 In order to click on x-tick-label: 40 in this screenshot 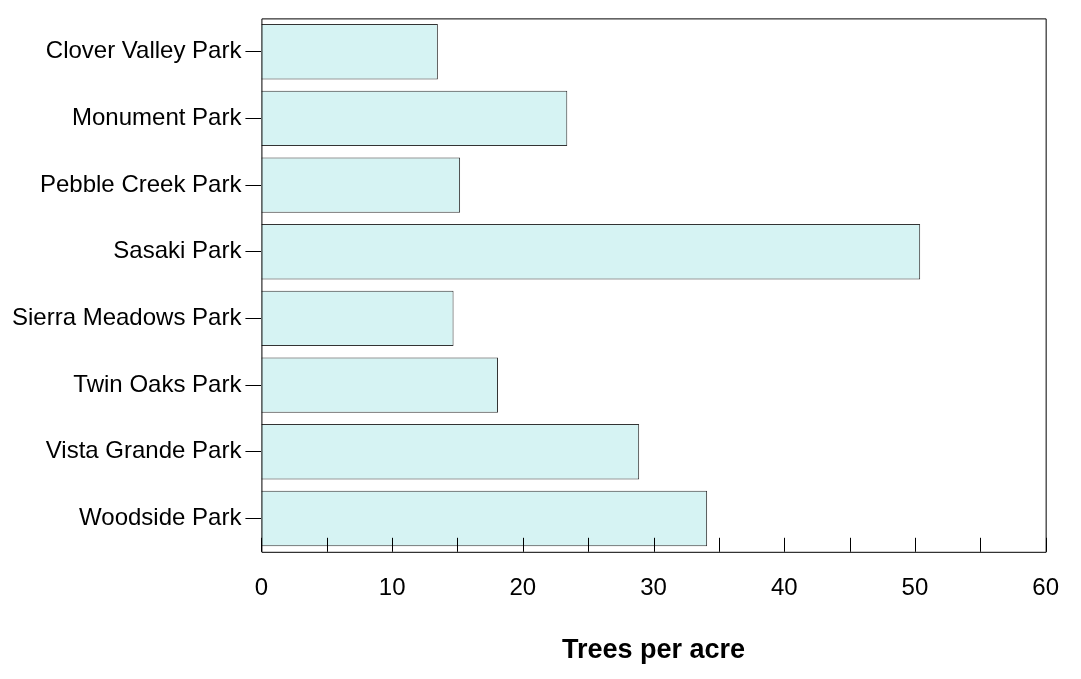, I will do `click(784, 586)`.